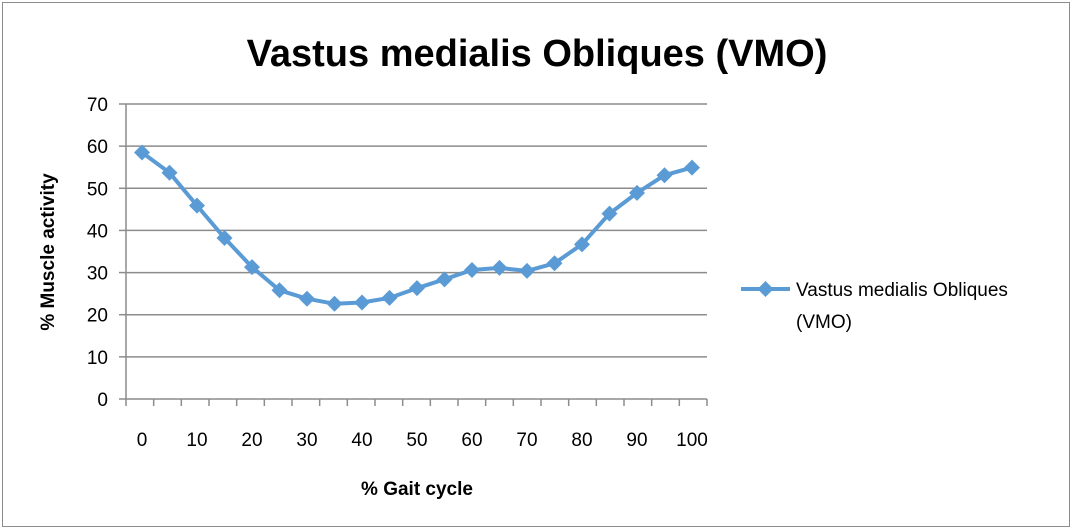  I want to click on x-tick-label: 50, so click(416, 440).